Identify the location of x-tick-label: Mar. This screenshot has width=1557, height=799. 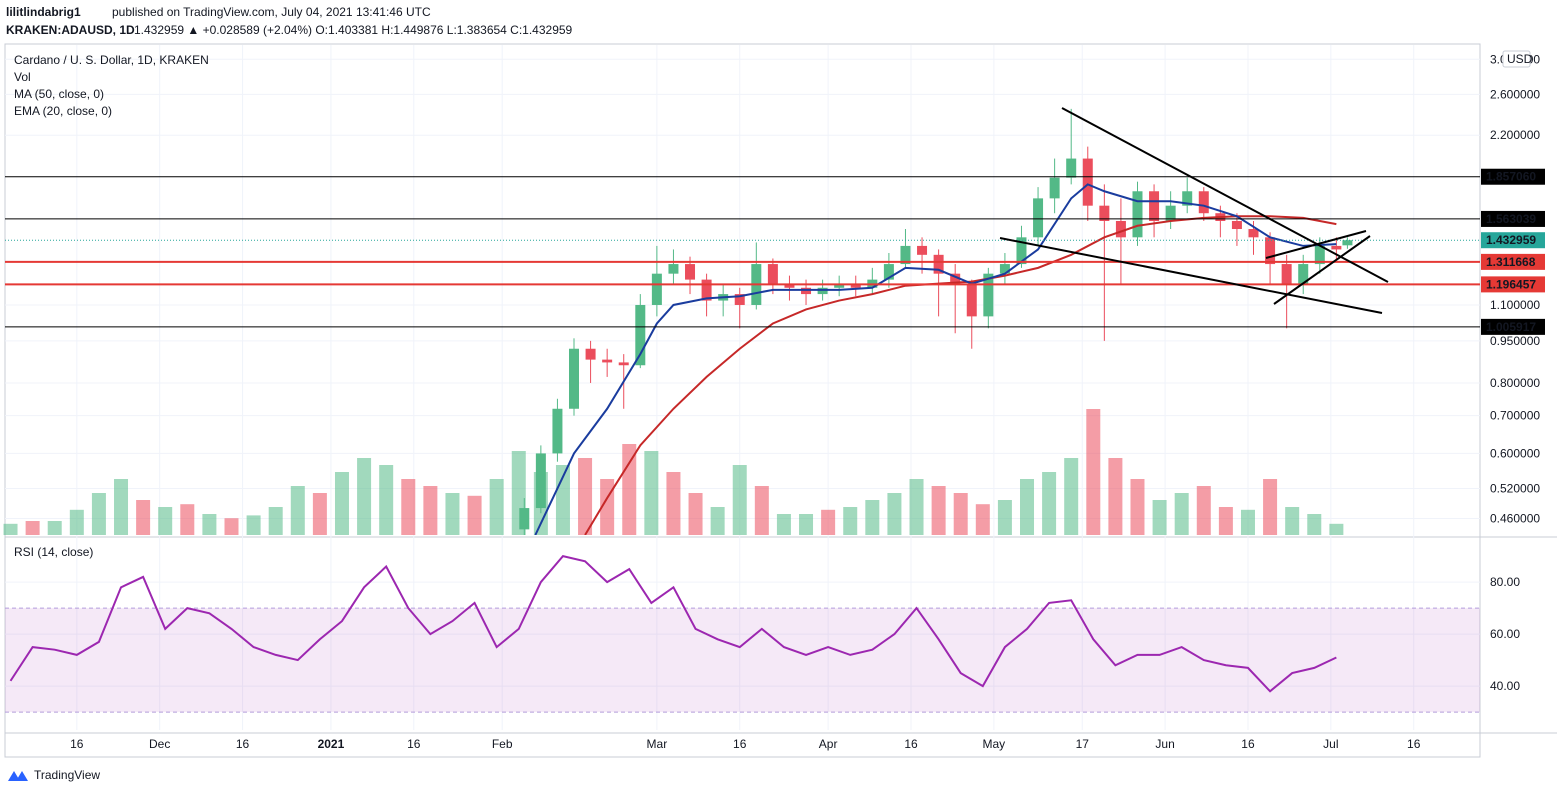
(657, 744).